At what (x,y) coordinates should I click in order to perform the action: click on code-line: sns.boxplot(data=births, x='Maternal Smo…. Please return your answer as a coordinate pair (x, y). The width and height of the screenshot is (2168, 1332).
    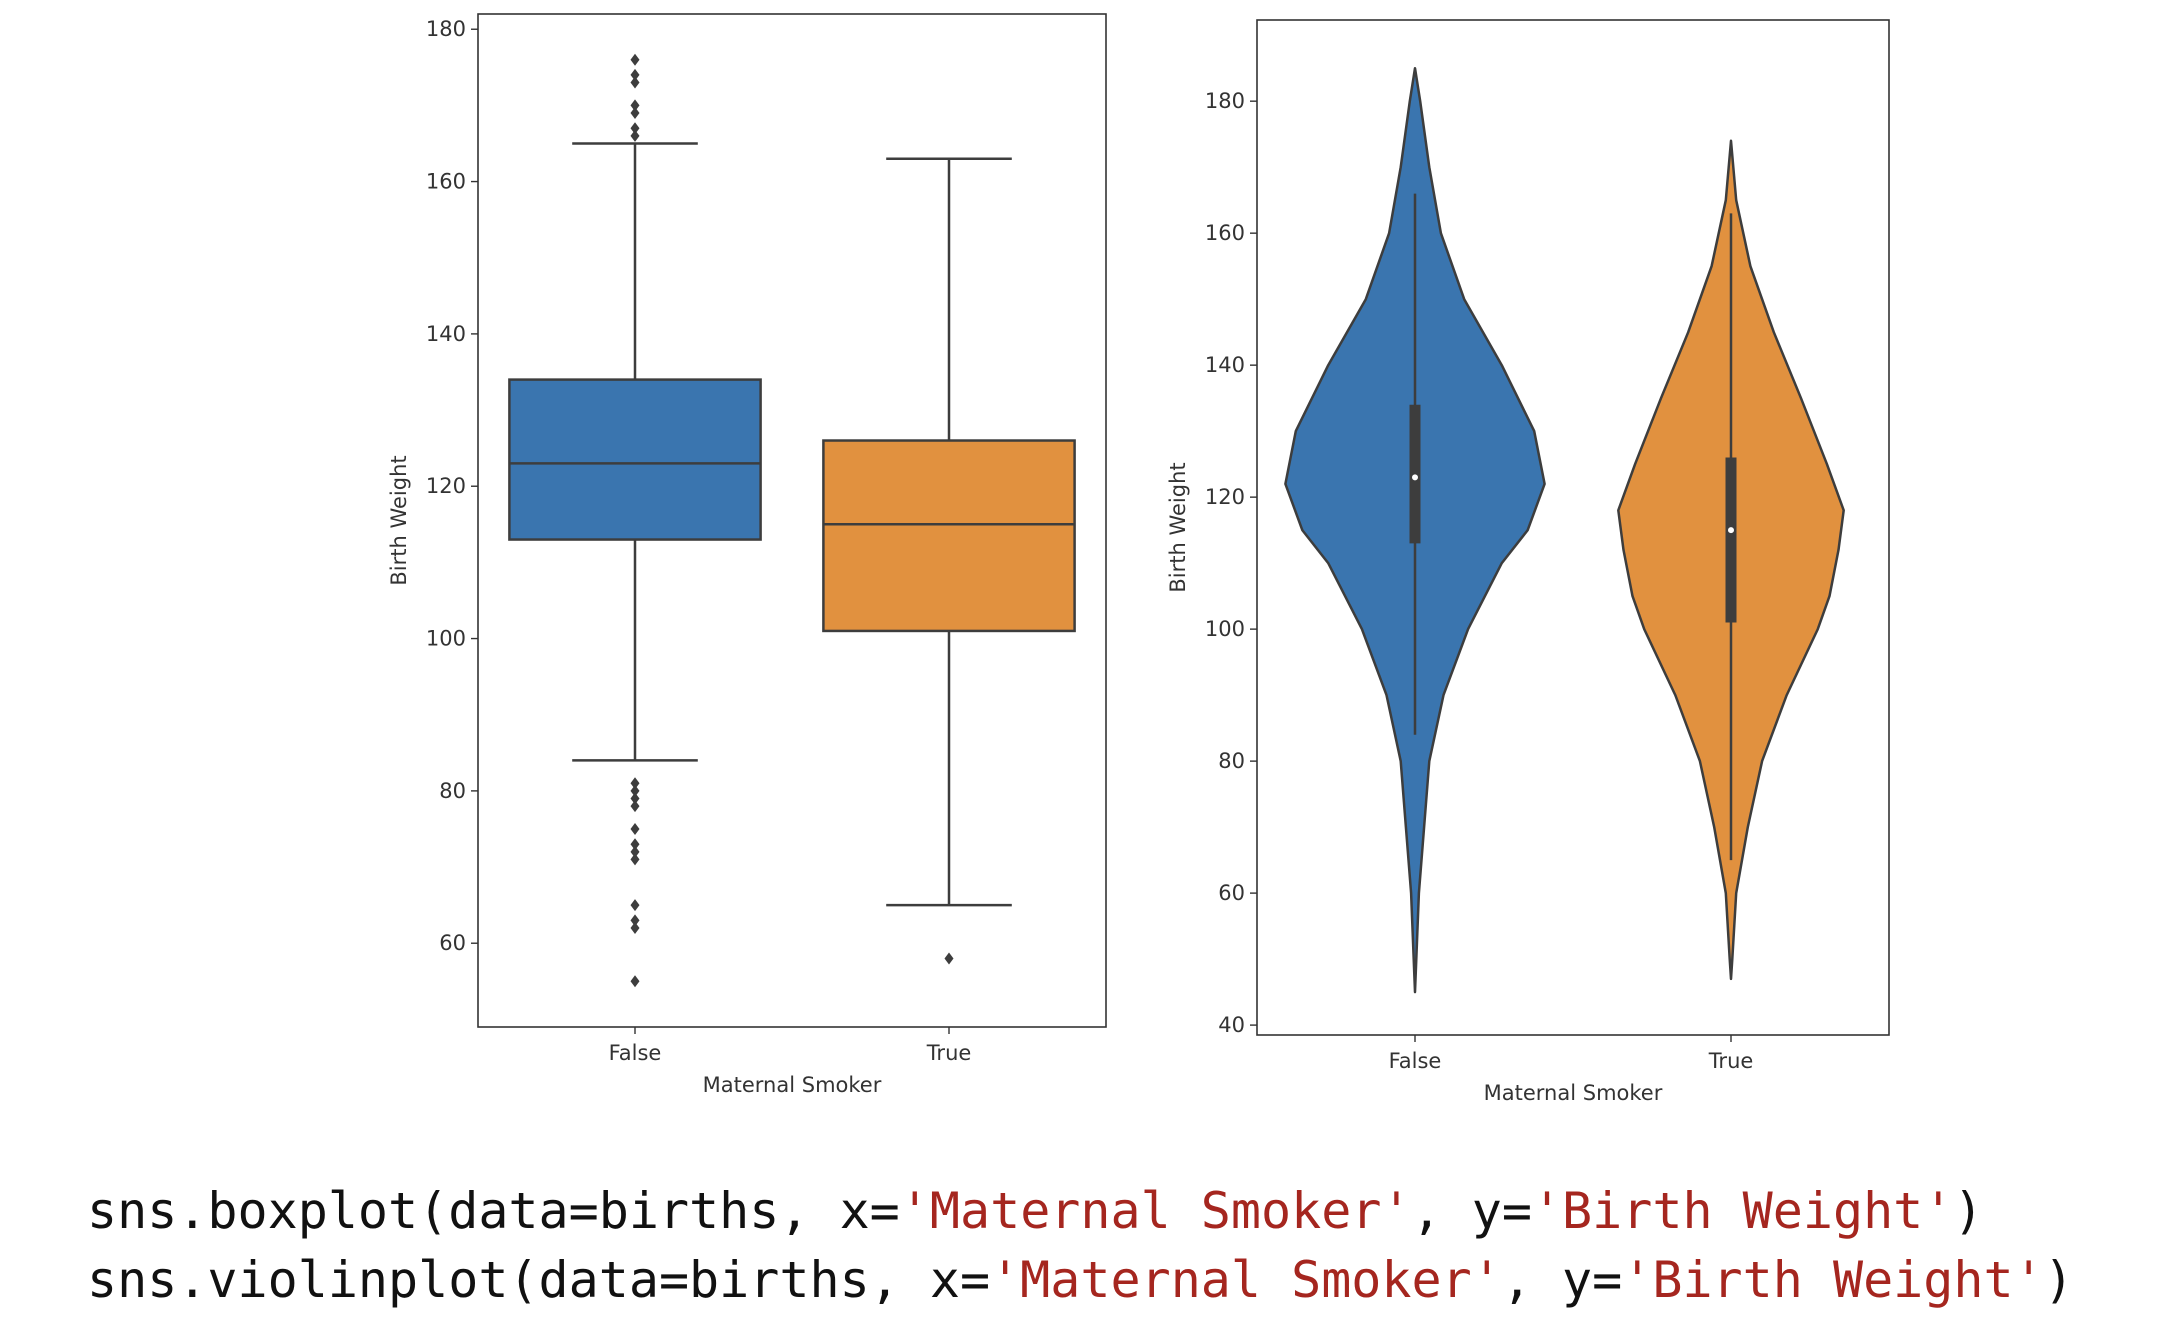
    Looking at the image, I should click on (1035, 1211).